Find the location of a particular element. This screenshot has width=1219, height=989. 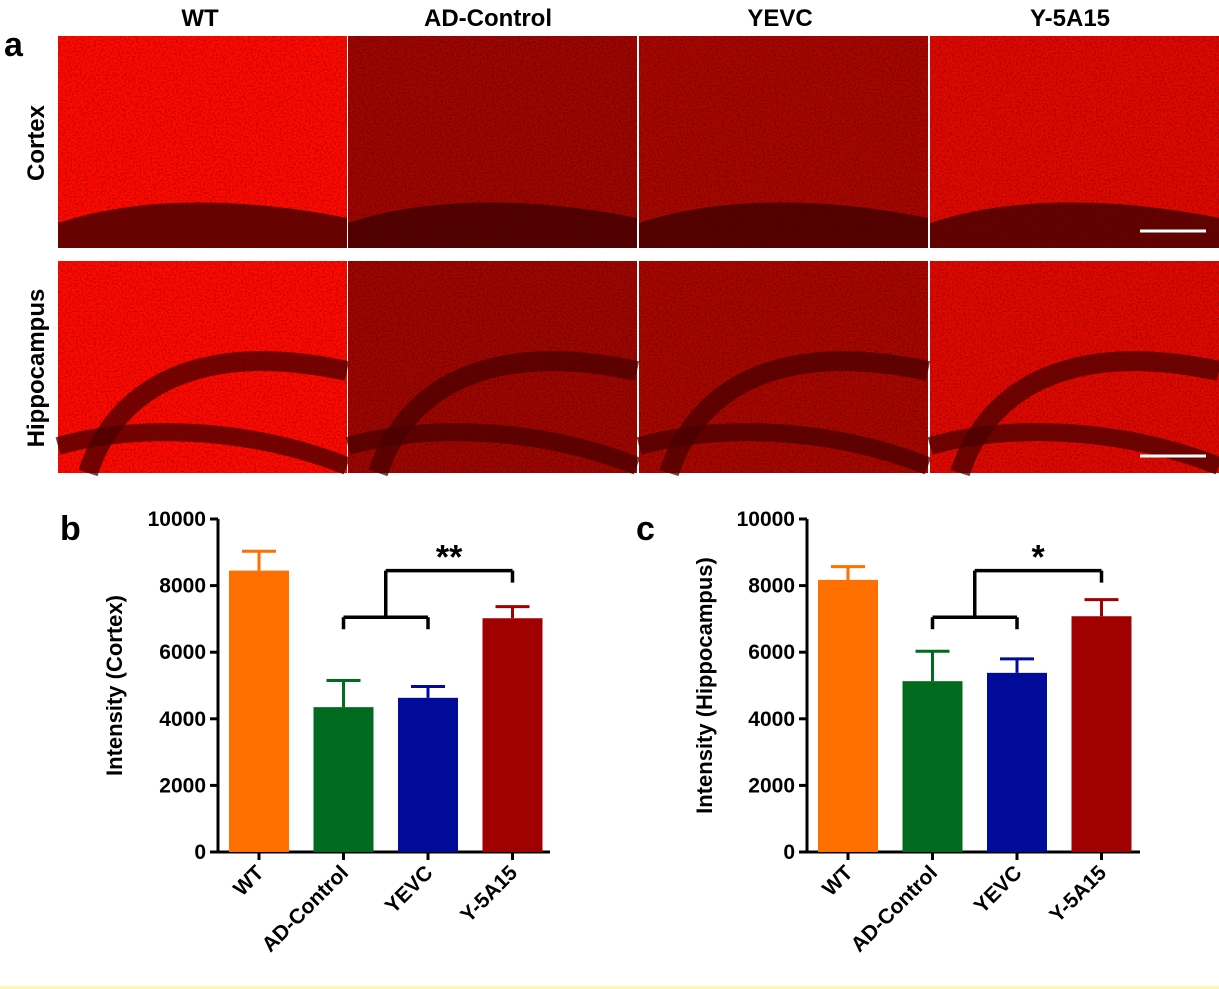

row-label-hippocampus: Hippocampus is located at coordinates (36, 368).